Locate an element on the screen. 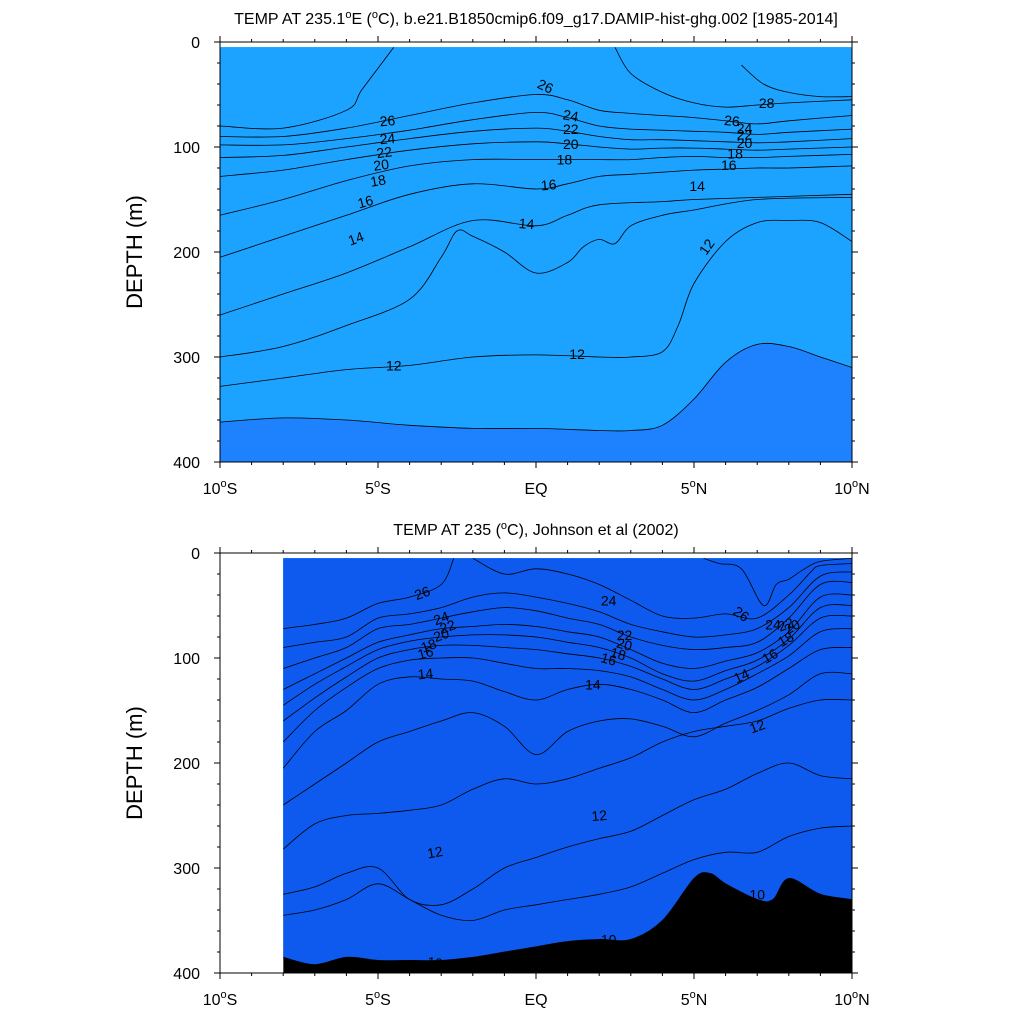 The width and height of the screenshot is (1024, 1024). x-tick-label: 10oS is located at coordinates (220, 999).